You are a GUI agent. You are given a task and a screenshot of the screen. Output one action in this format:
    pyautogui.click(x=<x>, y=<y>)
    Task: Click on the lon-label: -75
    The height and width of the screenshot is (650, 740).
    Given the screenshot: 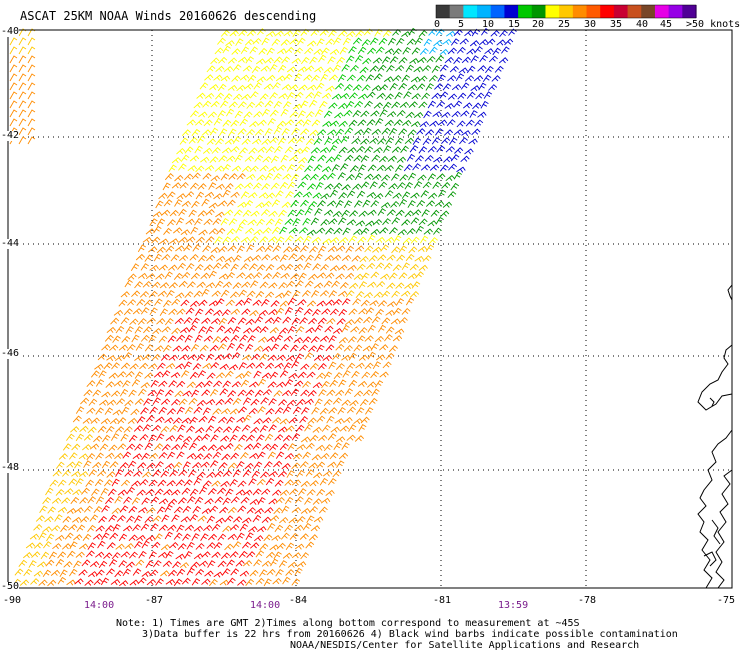 What is the action you would take?
    pyautogui.click(x=726, y=600)
    